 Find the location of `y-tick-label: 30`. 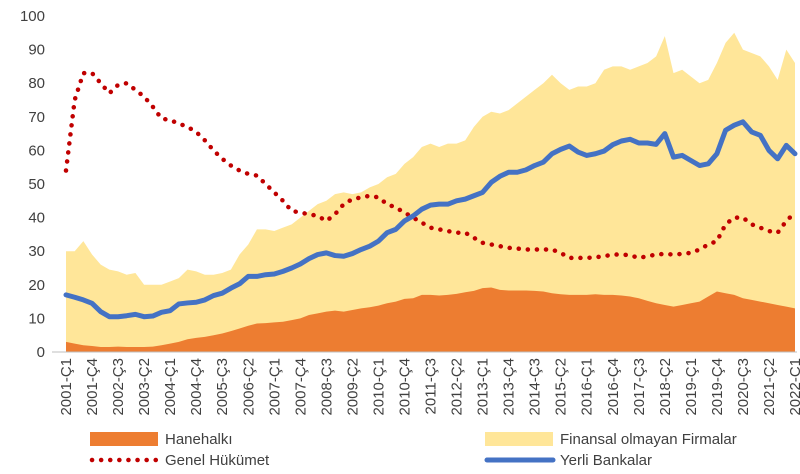

y-tick-label: 30 is located at coordinates (36, 251).